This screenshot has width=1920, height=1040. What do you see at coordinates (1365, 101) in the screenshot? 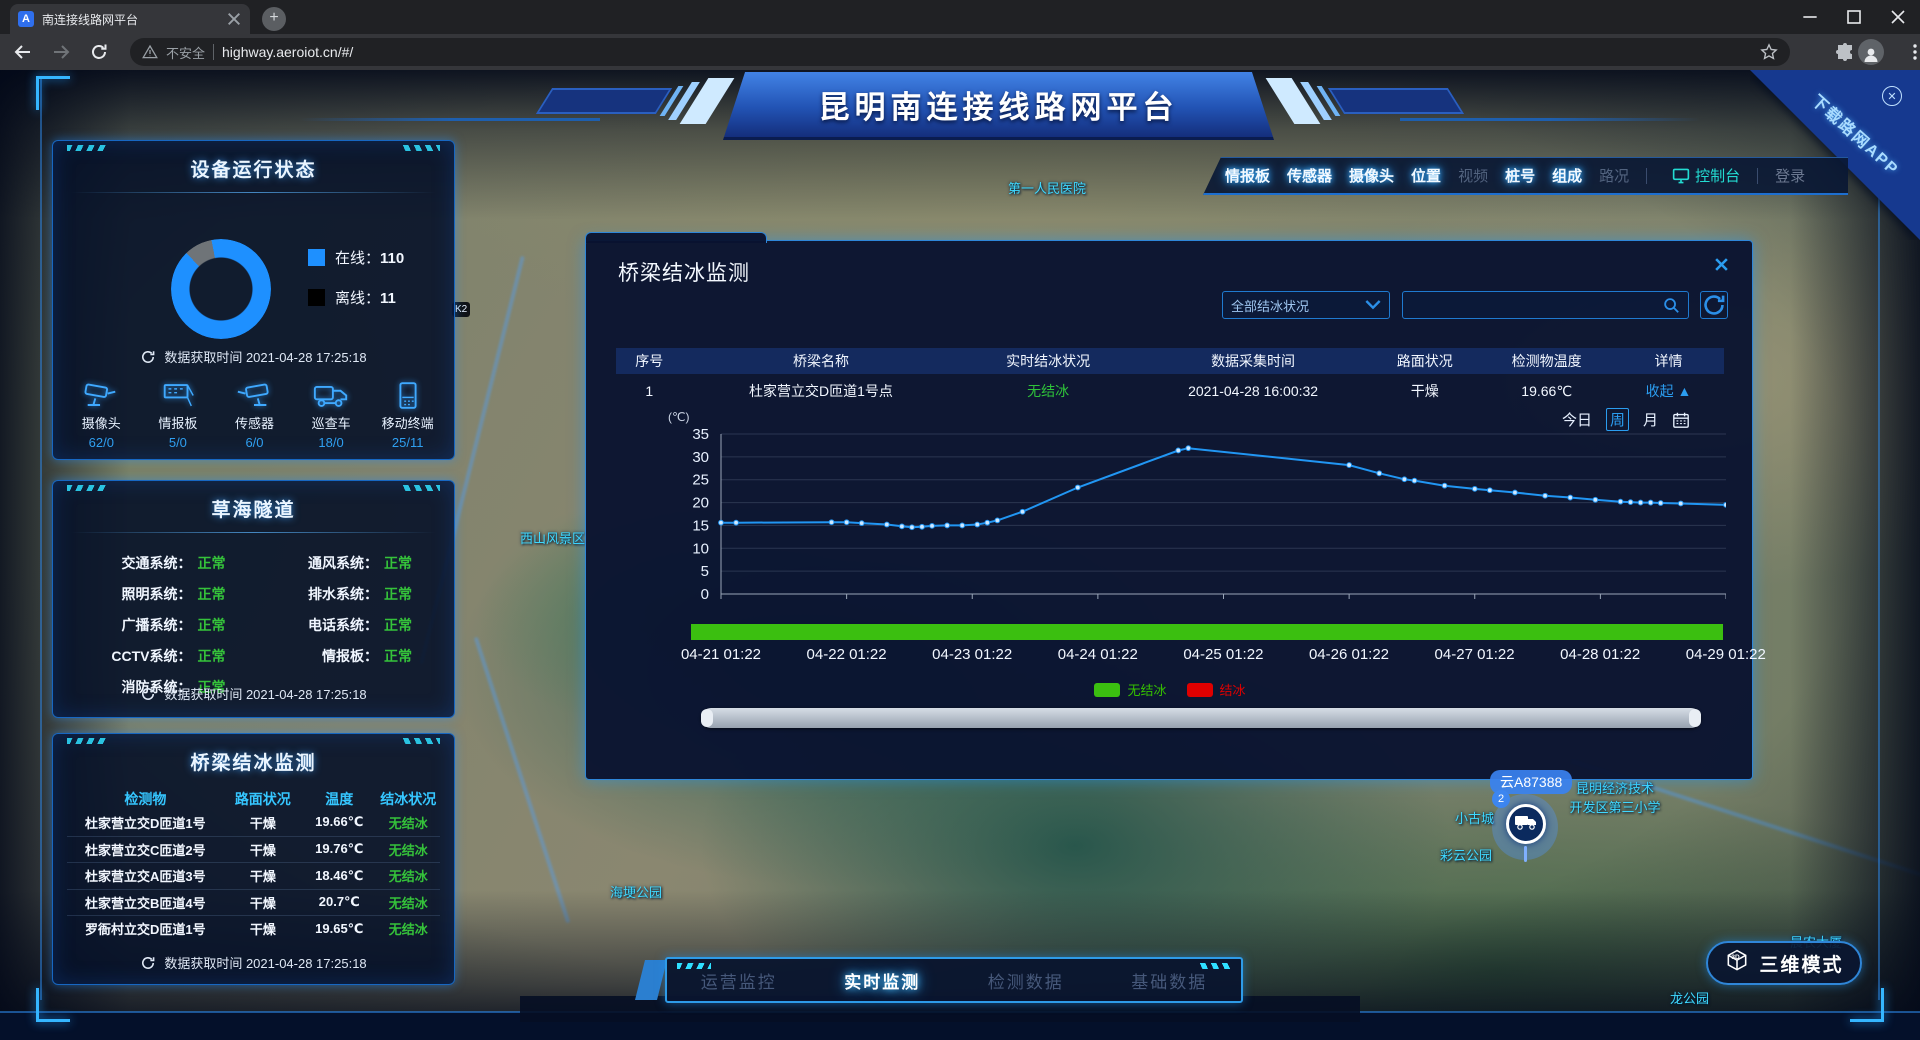
I see `banner-wing-right` at bounding box center [1365, 101].